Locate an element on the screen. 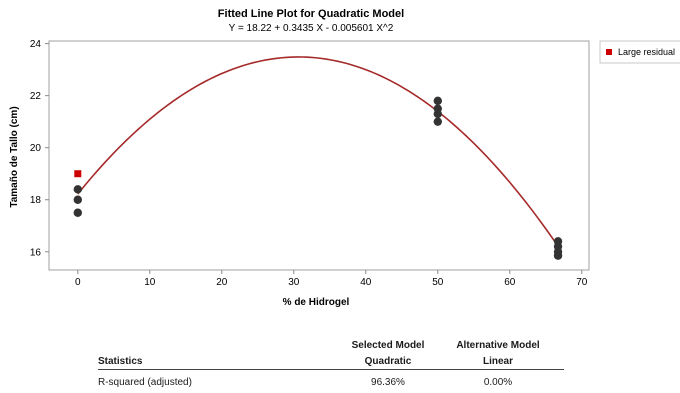 The height and width of the screenshot is (393, 680). x-tick-label: 50 is located at coordinates (438, 282).